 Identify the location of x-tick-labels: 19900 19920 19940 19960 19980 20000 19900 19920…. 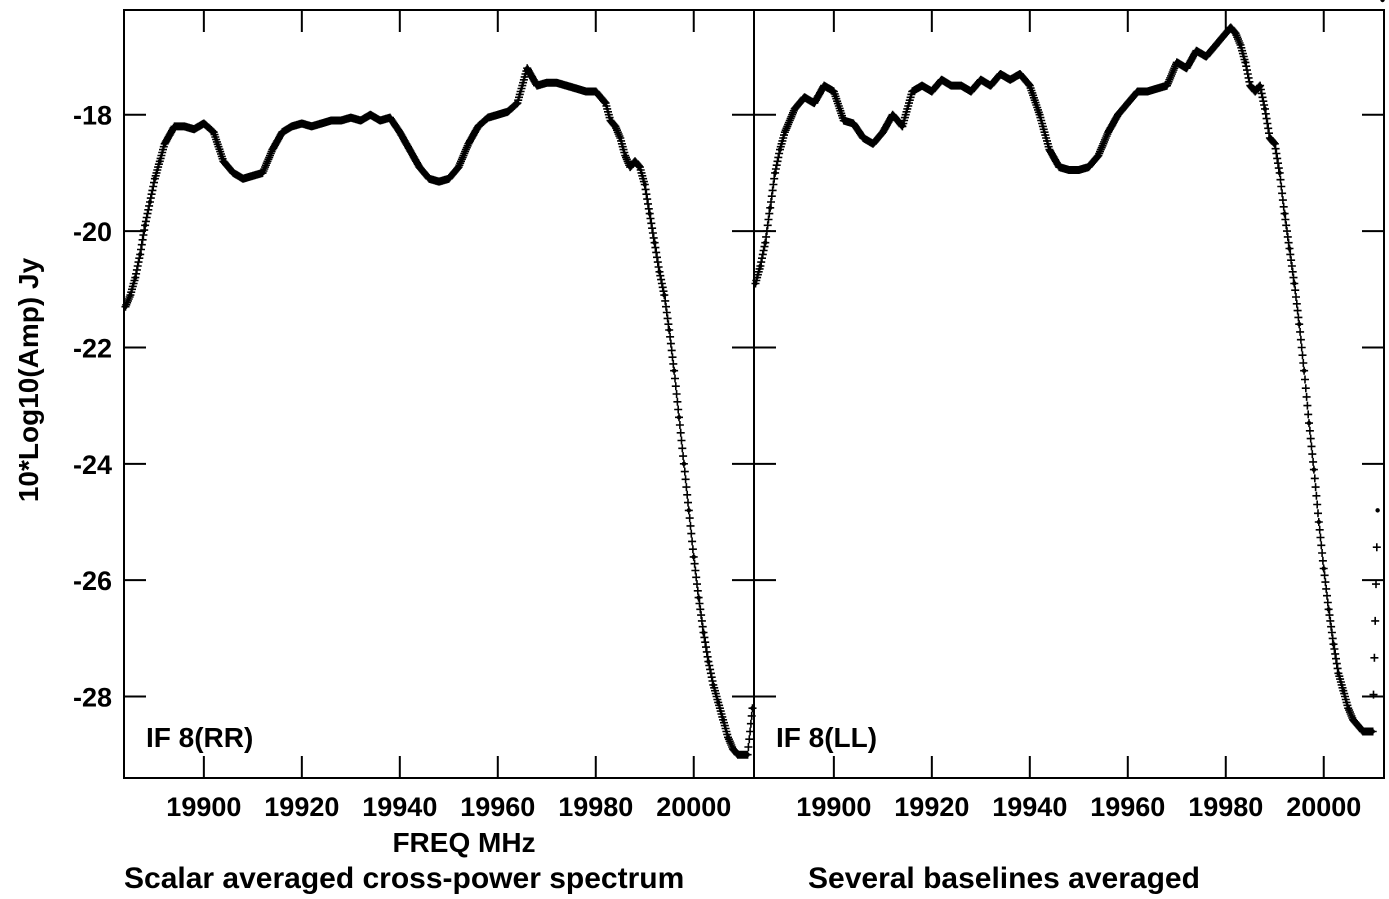
(763, 807).